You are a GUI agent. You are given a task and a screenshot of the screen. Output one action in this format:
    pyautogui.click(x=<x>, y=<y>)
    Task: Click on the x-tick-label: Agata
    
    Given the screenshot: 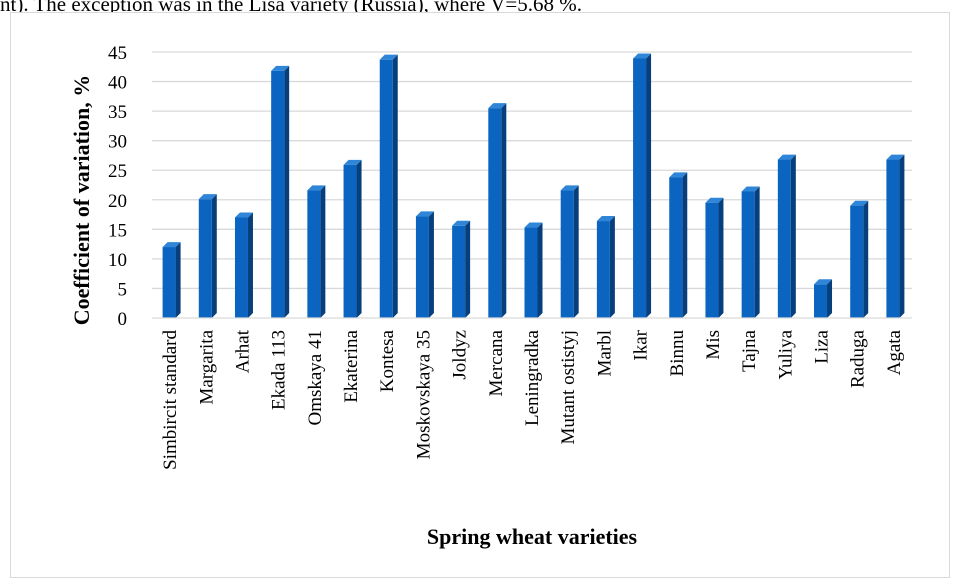 What is the action you would take?
    pyautogui.click(x=894, y=352)
    